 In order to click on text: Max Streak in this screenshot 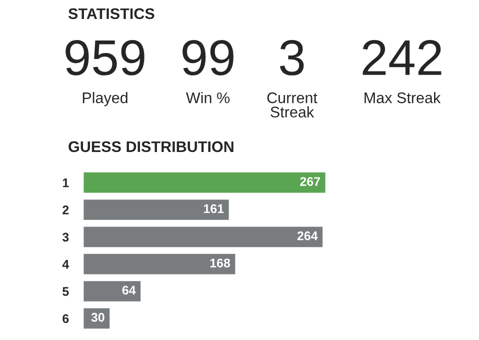, I will do `click(402, 98)`.